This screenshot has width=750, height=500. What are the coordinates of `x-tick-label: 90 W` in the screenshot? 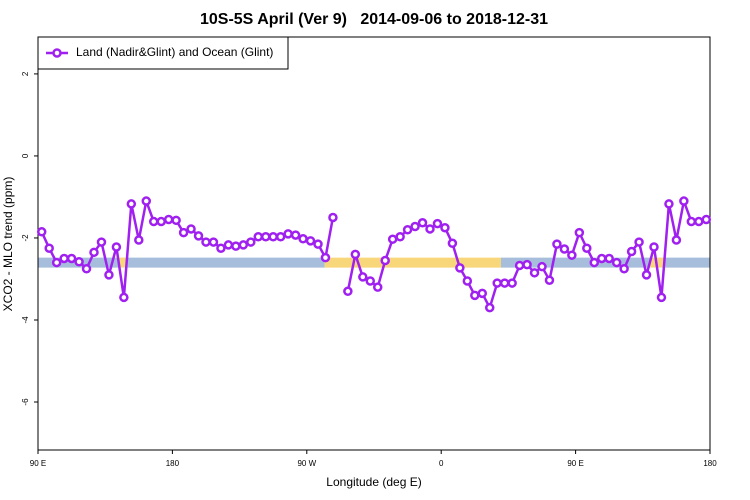 It's located at (306, 463).